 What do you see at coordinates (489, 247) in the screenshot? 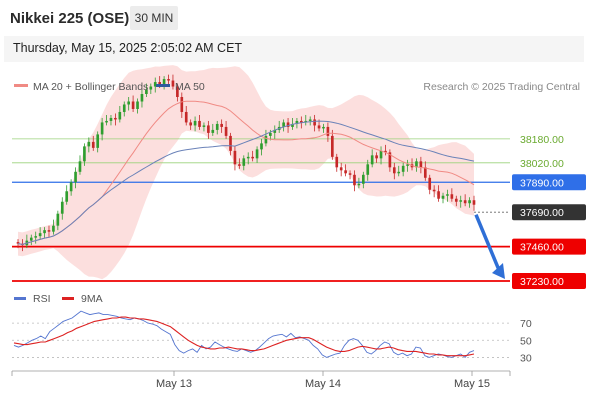
I see `forecast-arrow` at bounding box center [489, 247].